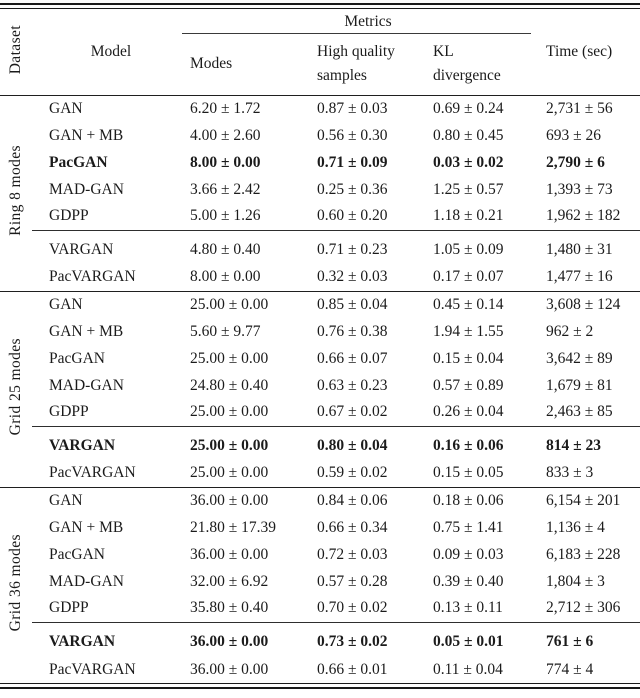  What do you see at coordinates (320, 686) in the screenshot?
I see `bottom-double-rule` at bounding box center [320, 686].